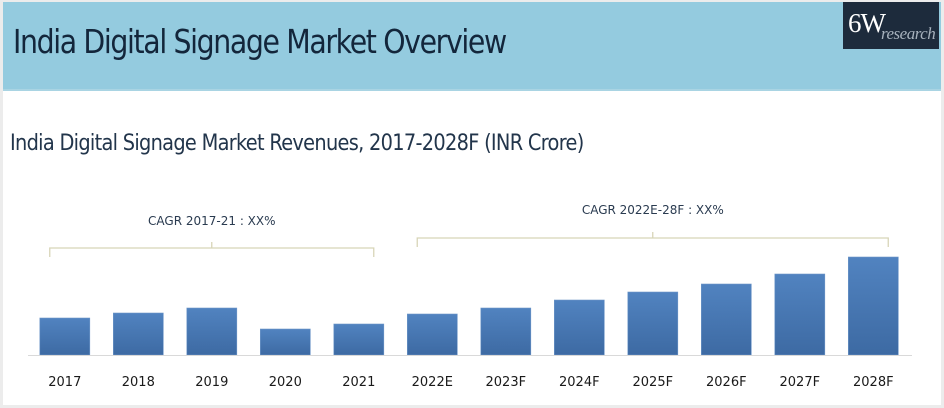 This screenshot has height=408, width=944. Describe the element at coordinates (285, 382) in the screenshot. I see `x-tick-label: 2020` at that location.